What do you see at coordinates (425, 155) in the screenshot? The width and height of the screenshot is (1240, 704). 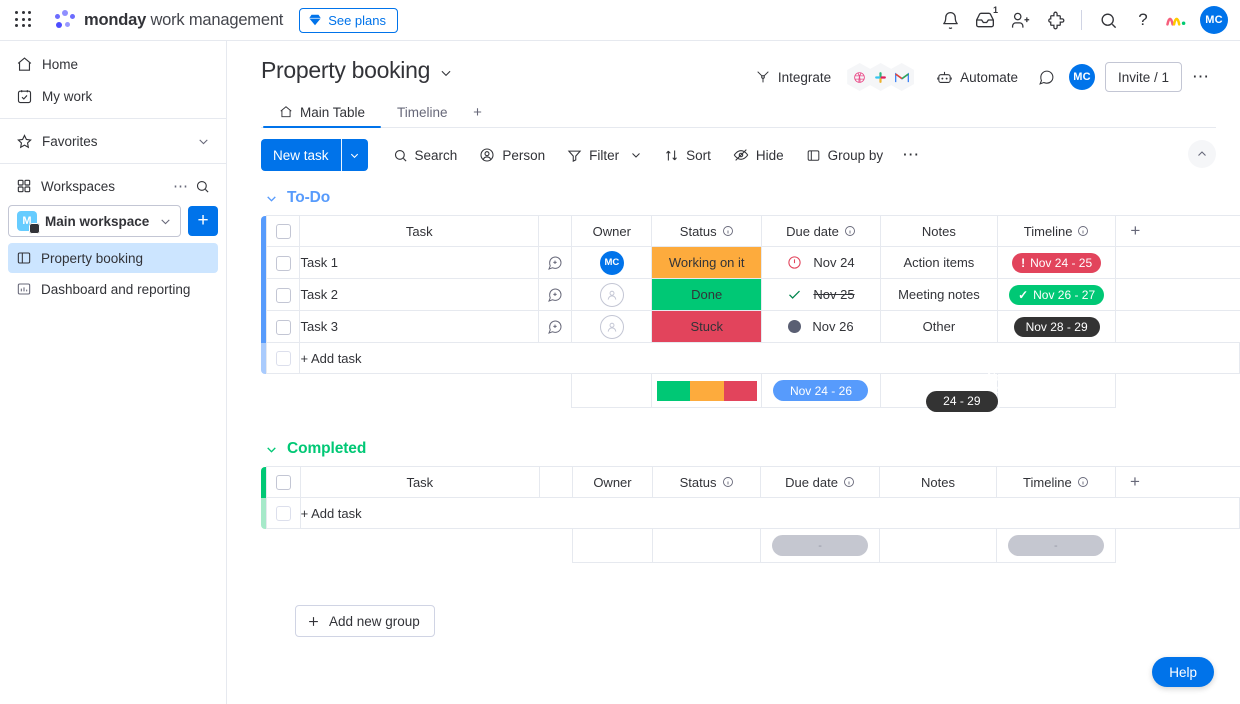 I see `toolbar-search-button: Search` at bounding box center [425, 155].